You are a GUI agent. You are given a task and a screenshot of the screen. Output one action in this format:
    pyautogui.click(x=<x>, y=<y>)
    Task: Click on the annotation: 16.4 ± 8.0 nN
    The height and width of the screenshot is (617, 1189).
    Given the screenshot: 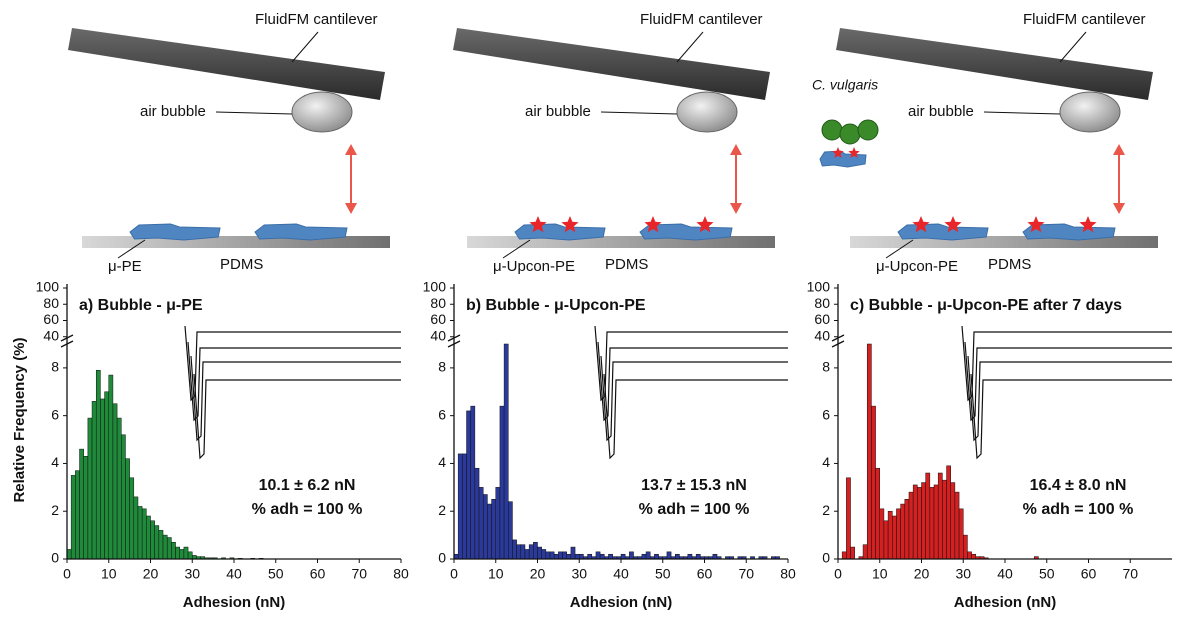 What is the action you would take?
    pyautogui.click(x=1078, y=485)
    